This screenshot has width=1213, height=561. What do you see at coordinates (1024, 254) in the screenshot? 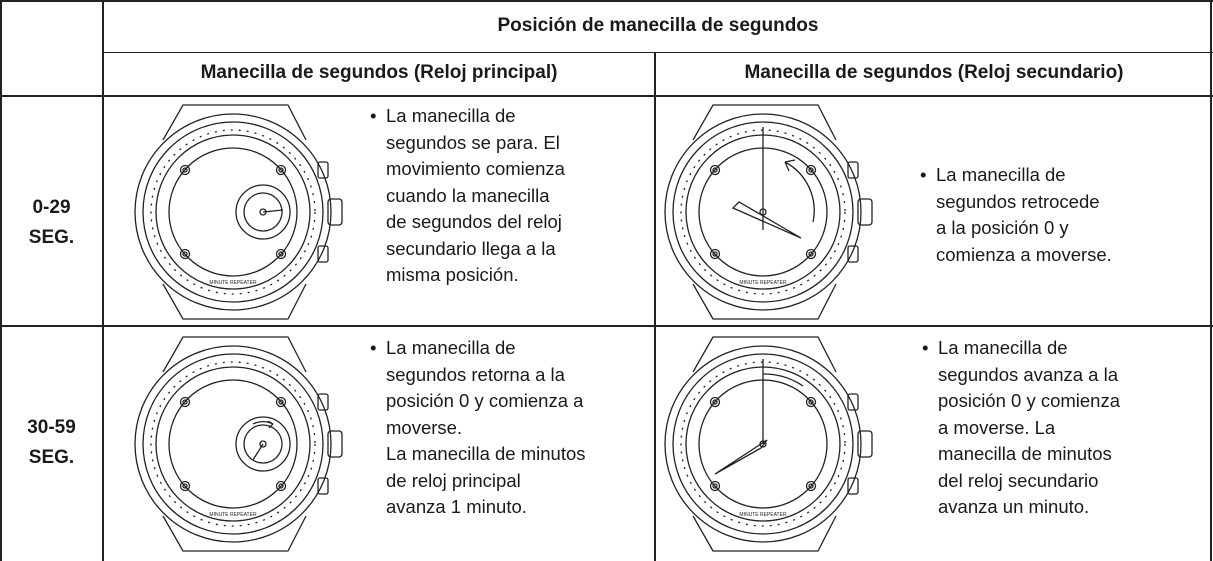
I see `text-line: comienza a moverse.` at bounding box center [1024, 254].